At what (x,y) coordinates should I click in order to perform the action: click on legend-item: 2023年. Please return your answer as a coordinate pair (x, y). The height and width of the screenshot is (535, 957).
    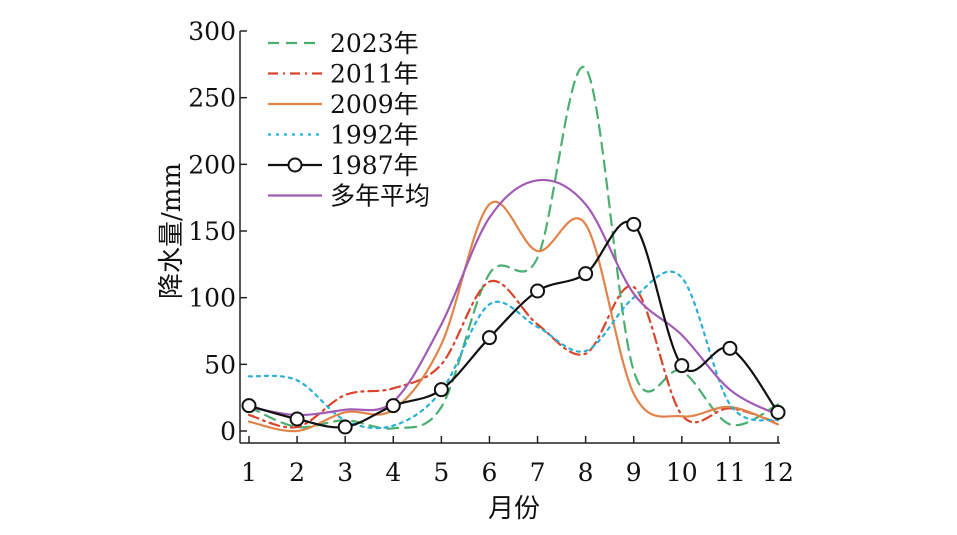
    Looking at the image, I should click on (343, 43).